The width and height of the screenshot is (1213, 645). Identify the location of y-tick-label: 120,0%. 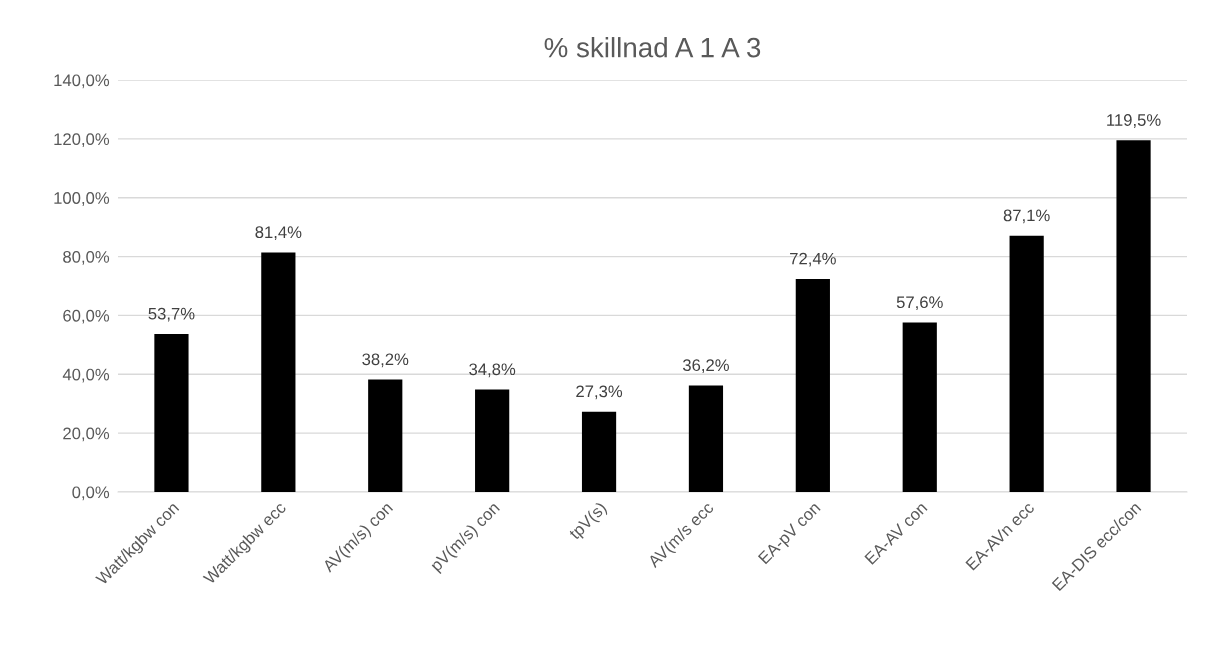
(82, 140).